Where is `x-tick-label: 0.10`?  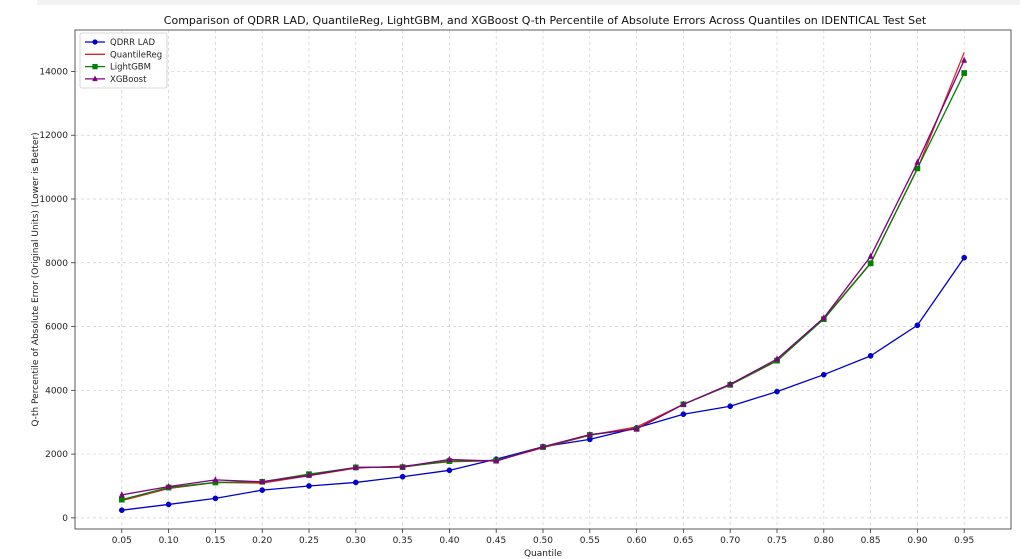
x-tick-label: 0.10 is located at coordinates (169, 541).